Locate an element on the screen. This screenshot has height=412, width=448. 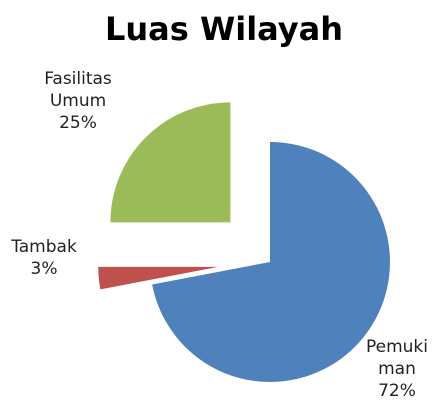
value-label: 72% is located at coordinates (397, 391).